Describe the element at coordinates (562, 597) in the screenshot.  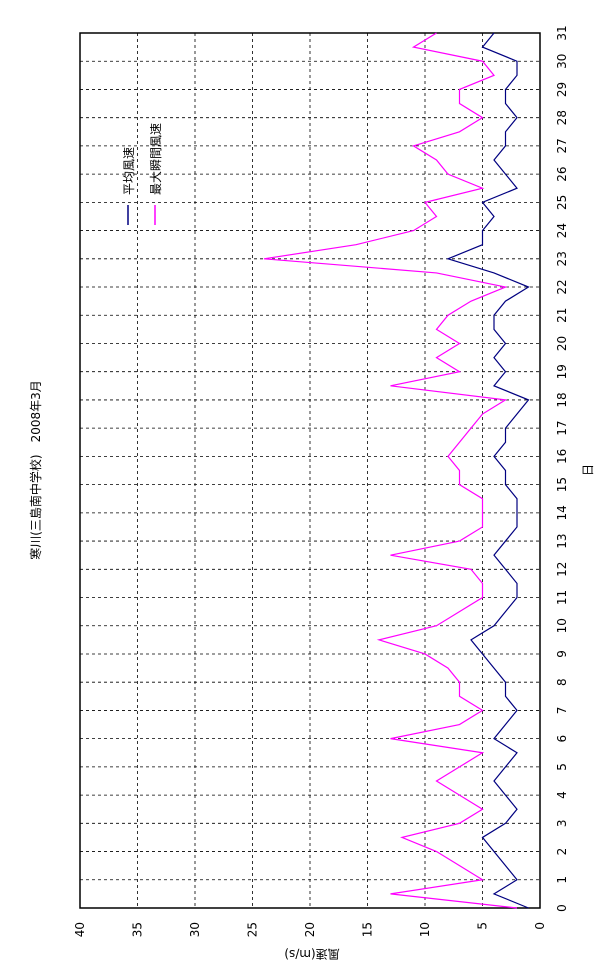
I see `x-tick-label: 11` at that location.